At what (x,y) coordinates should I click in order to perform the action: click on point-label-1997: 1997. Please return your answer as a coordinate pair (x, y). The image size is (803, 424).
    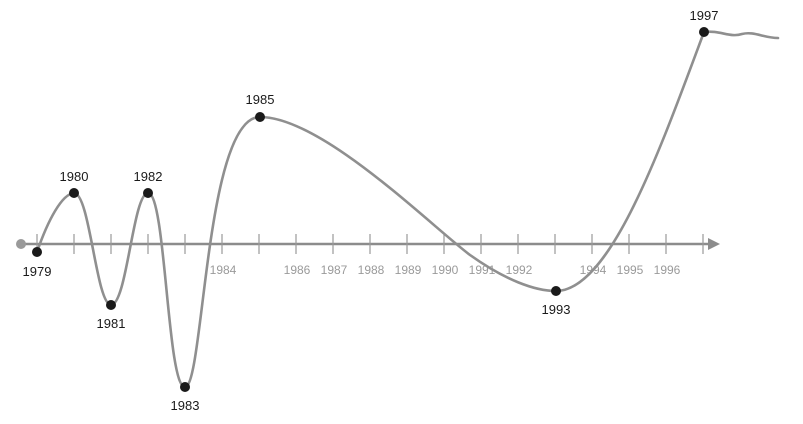
    Looking at the image, I should click on (704, 15).